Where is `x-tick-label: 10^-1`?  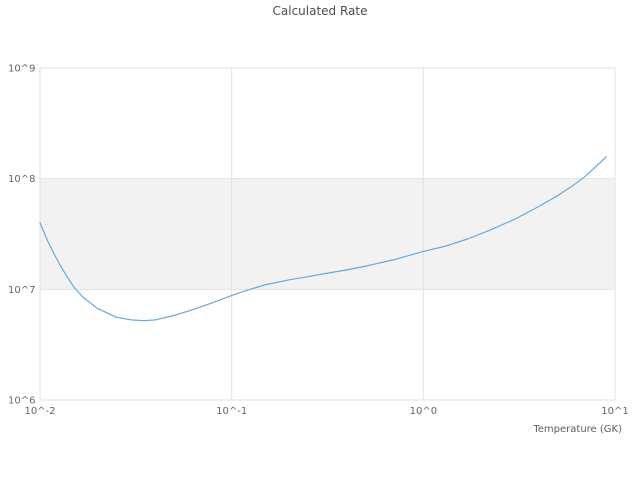 x-tick-label: 10^-1 is located at coordinates (231, 411).